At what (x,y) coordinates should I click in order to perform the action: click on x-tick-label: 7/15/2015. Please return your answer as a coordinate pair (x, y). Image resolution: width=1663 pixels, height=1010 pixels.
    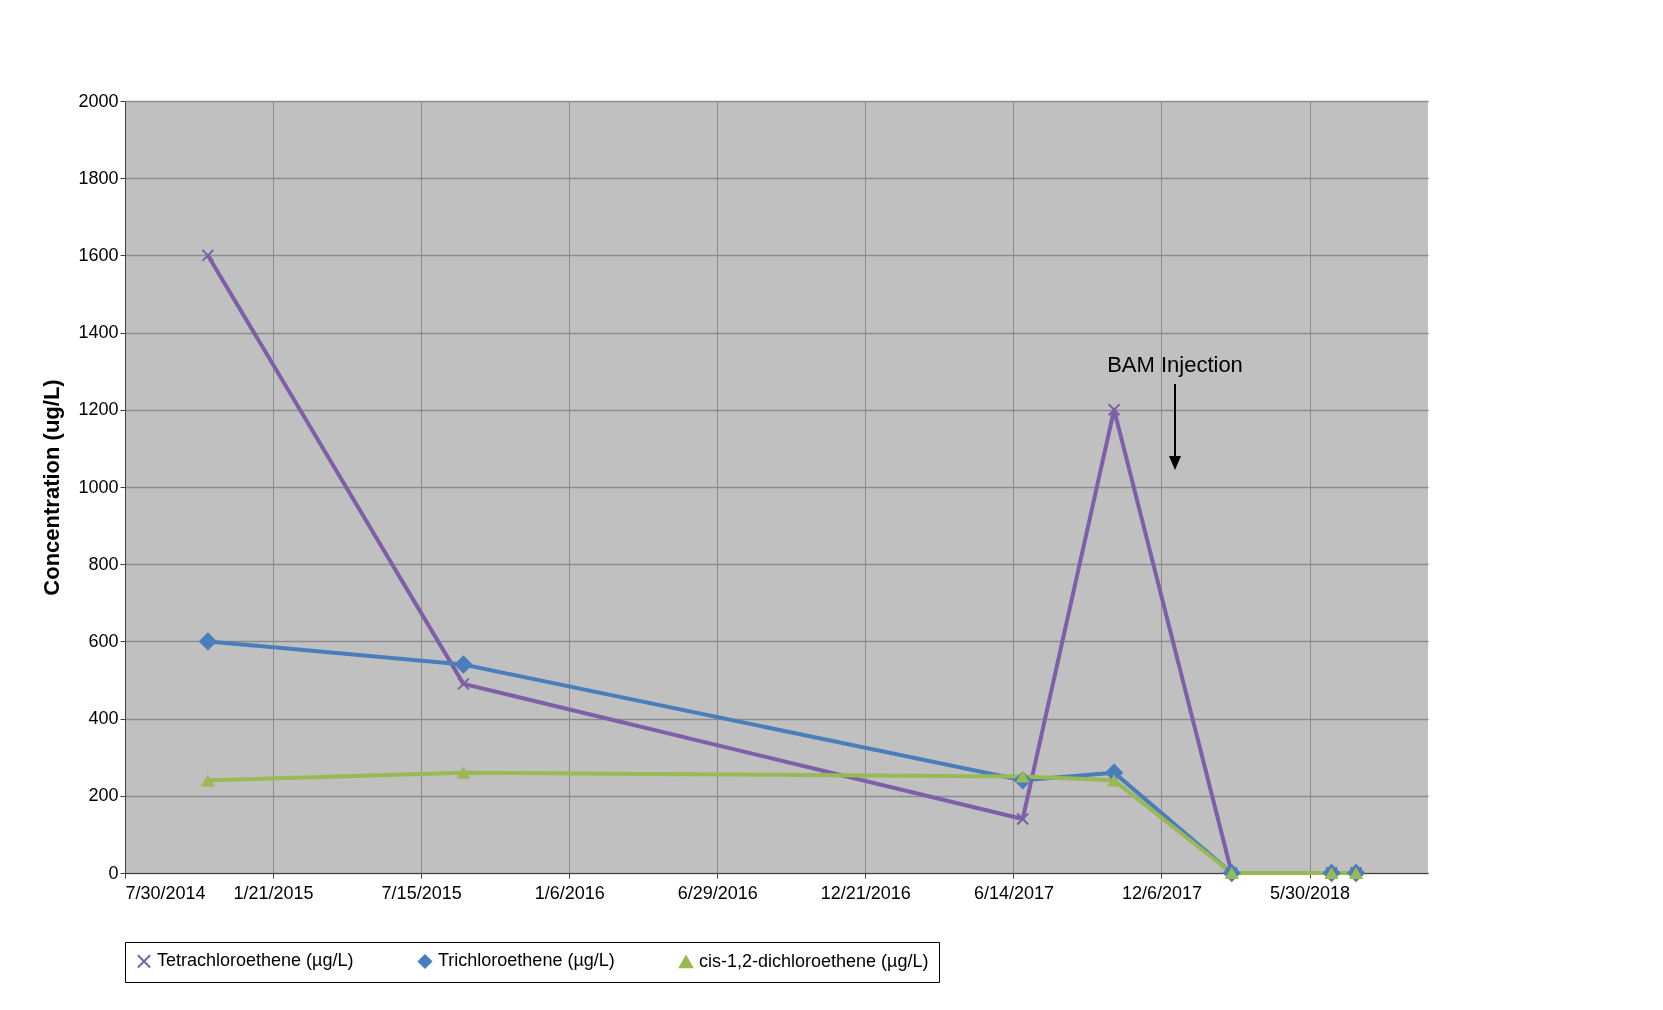
    Looking at the image, I should click on (421, 892).